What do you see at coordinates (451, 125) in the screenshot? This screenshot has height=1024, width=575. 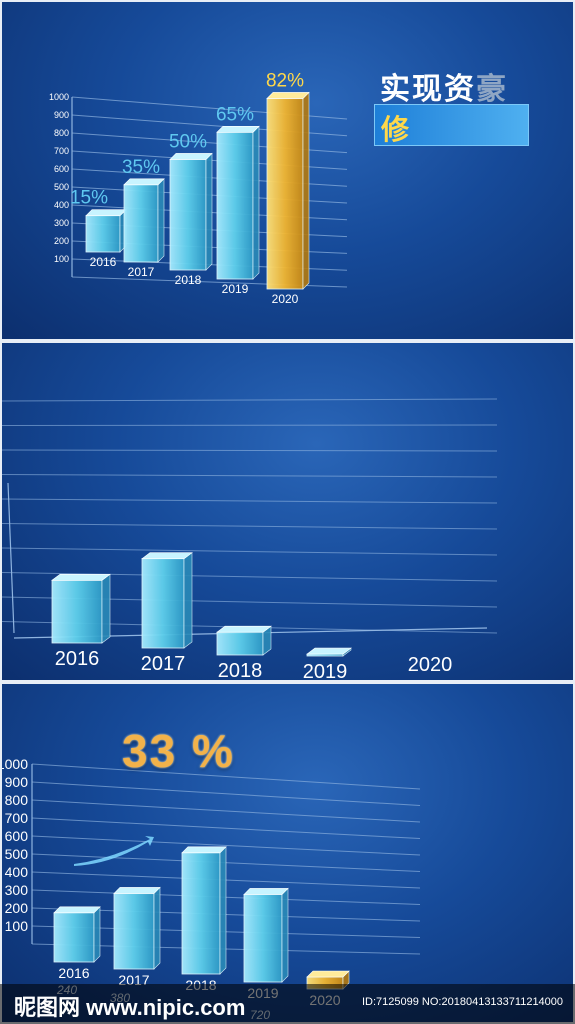 I see `title-bar: 修` at bounding box center [451, 125].